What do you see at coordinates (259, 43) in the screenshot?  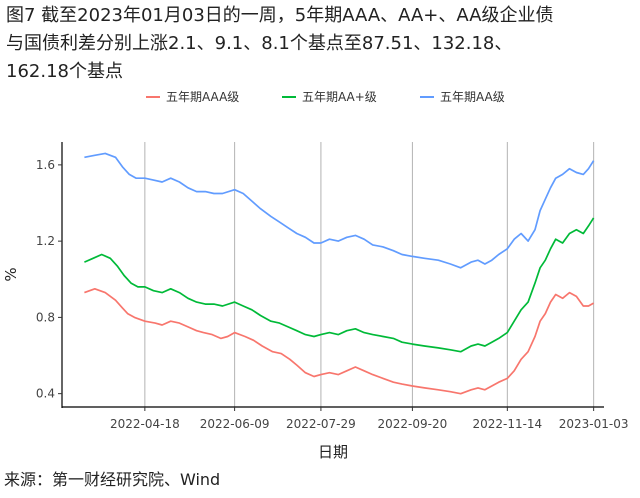 I see `title-line-2: 与国债利差分别上涨2.1、9.1、8.1个基点至87.51、132.18、` at bounding box center [259, 43].